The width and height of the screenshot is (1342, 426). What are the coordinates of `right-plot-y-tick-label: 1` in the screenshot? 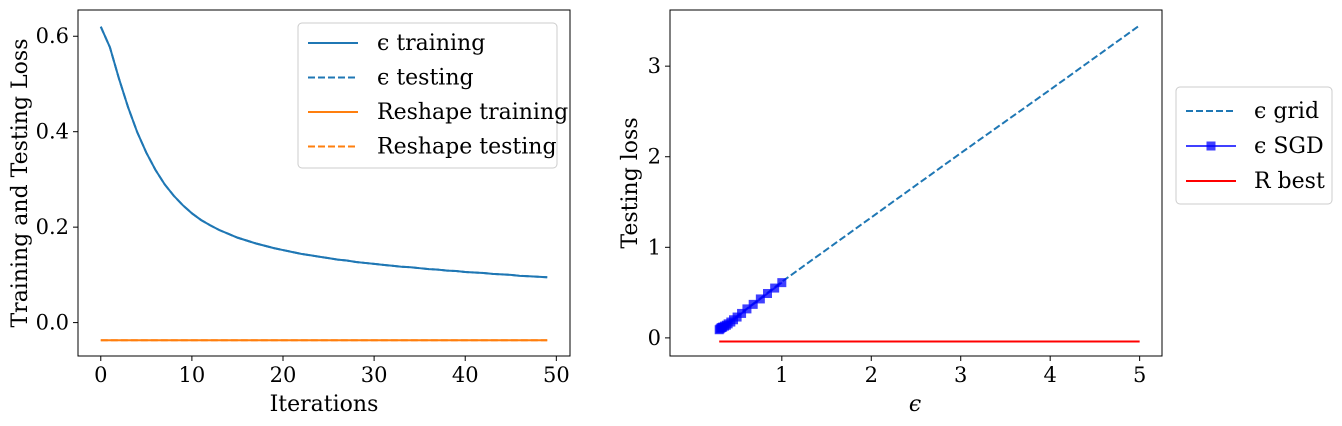 It's located at (654, 247).